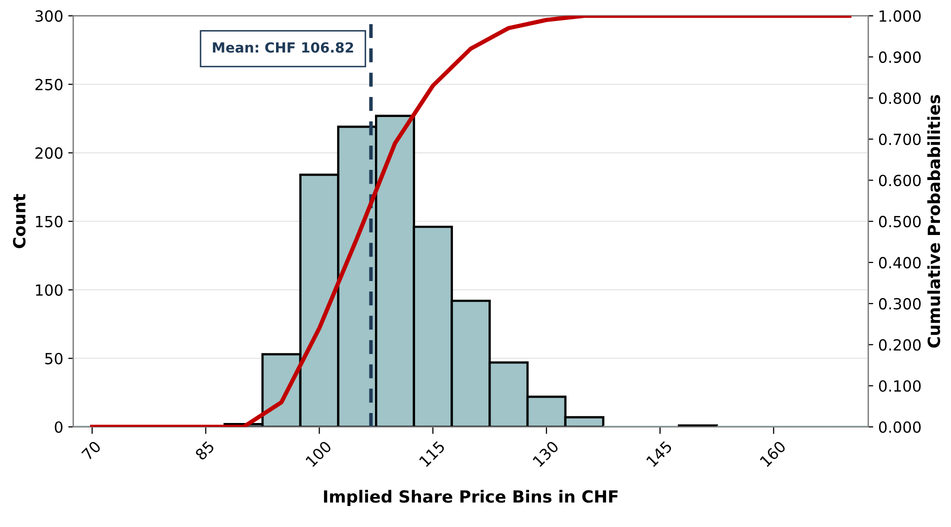  I want to click on y2-tick-label: 1.000, so click(900, 16).